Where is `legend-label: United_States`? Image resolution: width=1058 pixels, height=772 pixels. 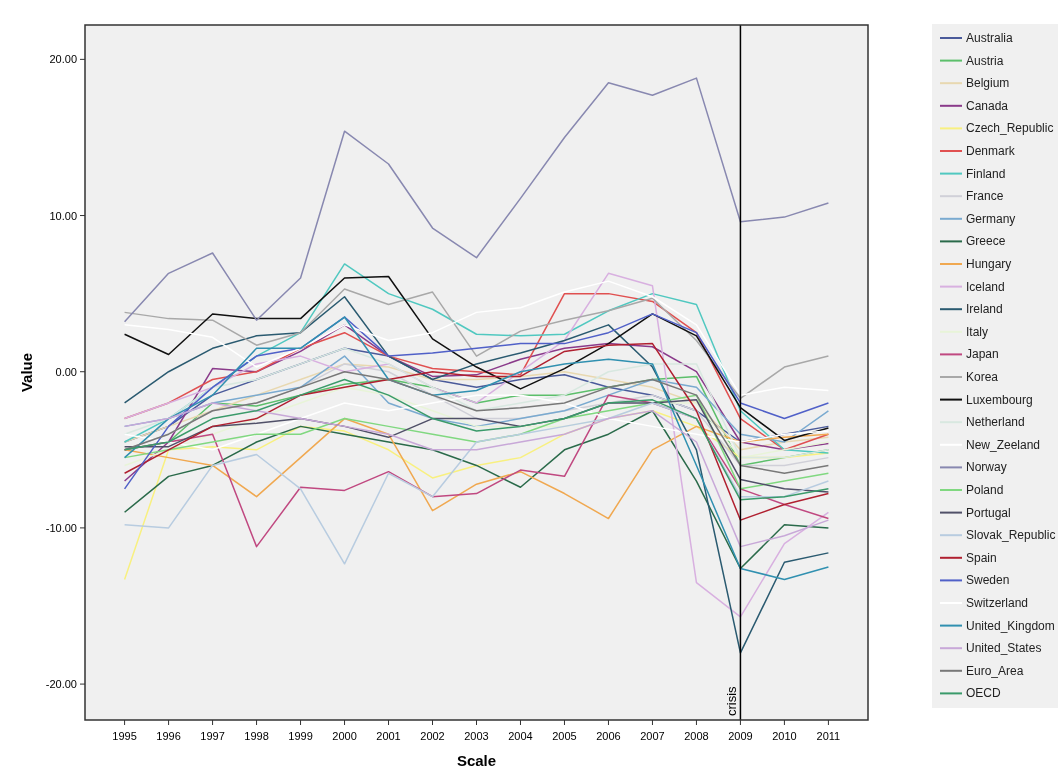 legend-label: United_States is located at coordinates (1004, 648).